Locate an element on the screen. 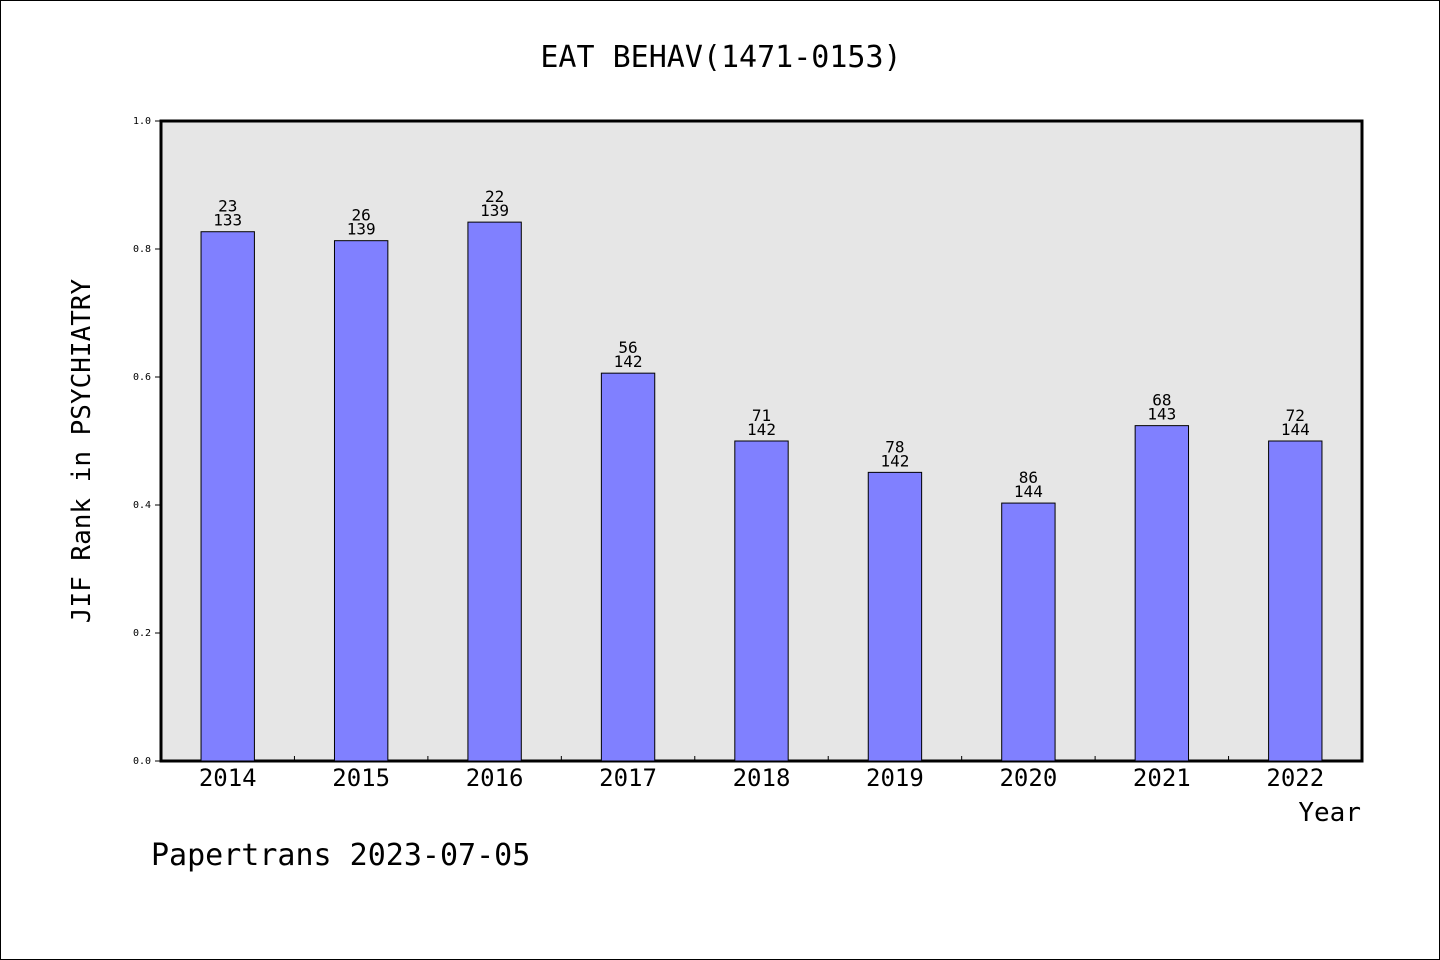 This screenshot has height=960, width=1440. bar-rank-label: 56 is located at coordinates (627, 347).